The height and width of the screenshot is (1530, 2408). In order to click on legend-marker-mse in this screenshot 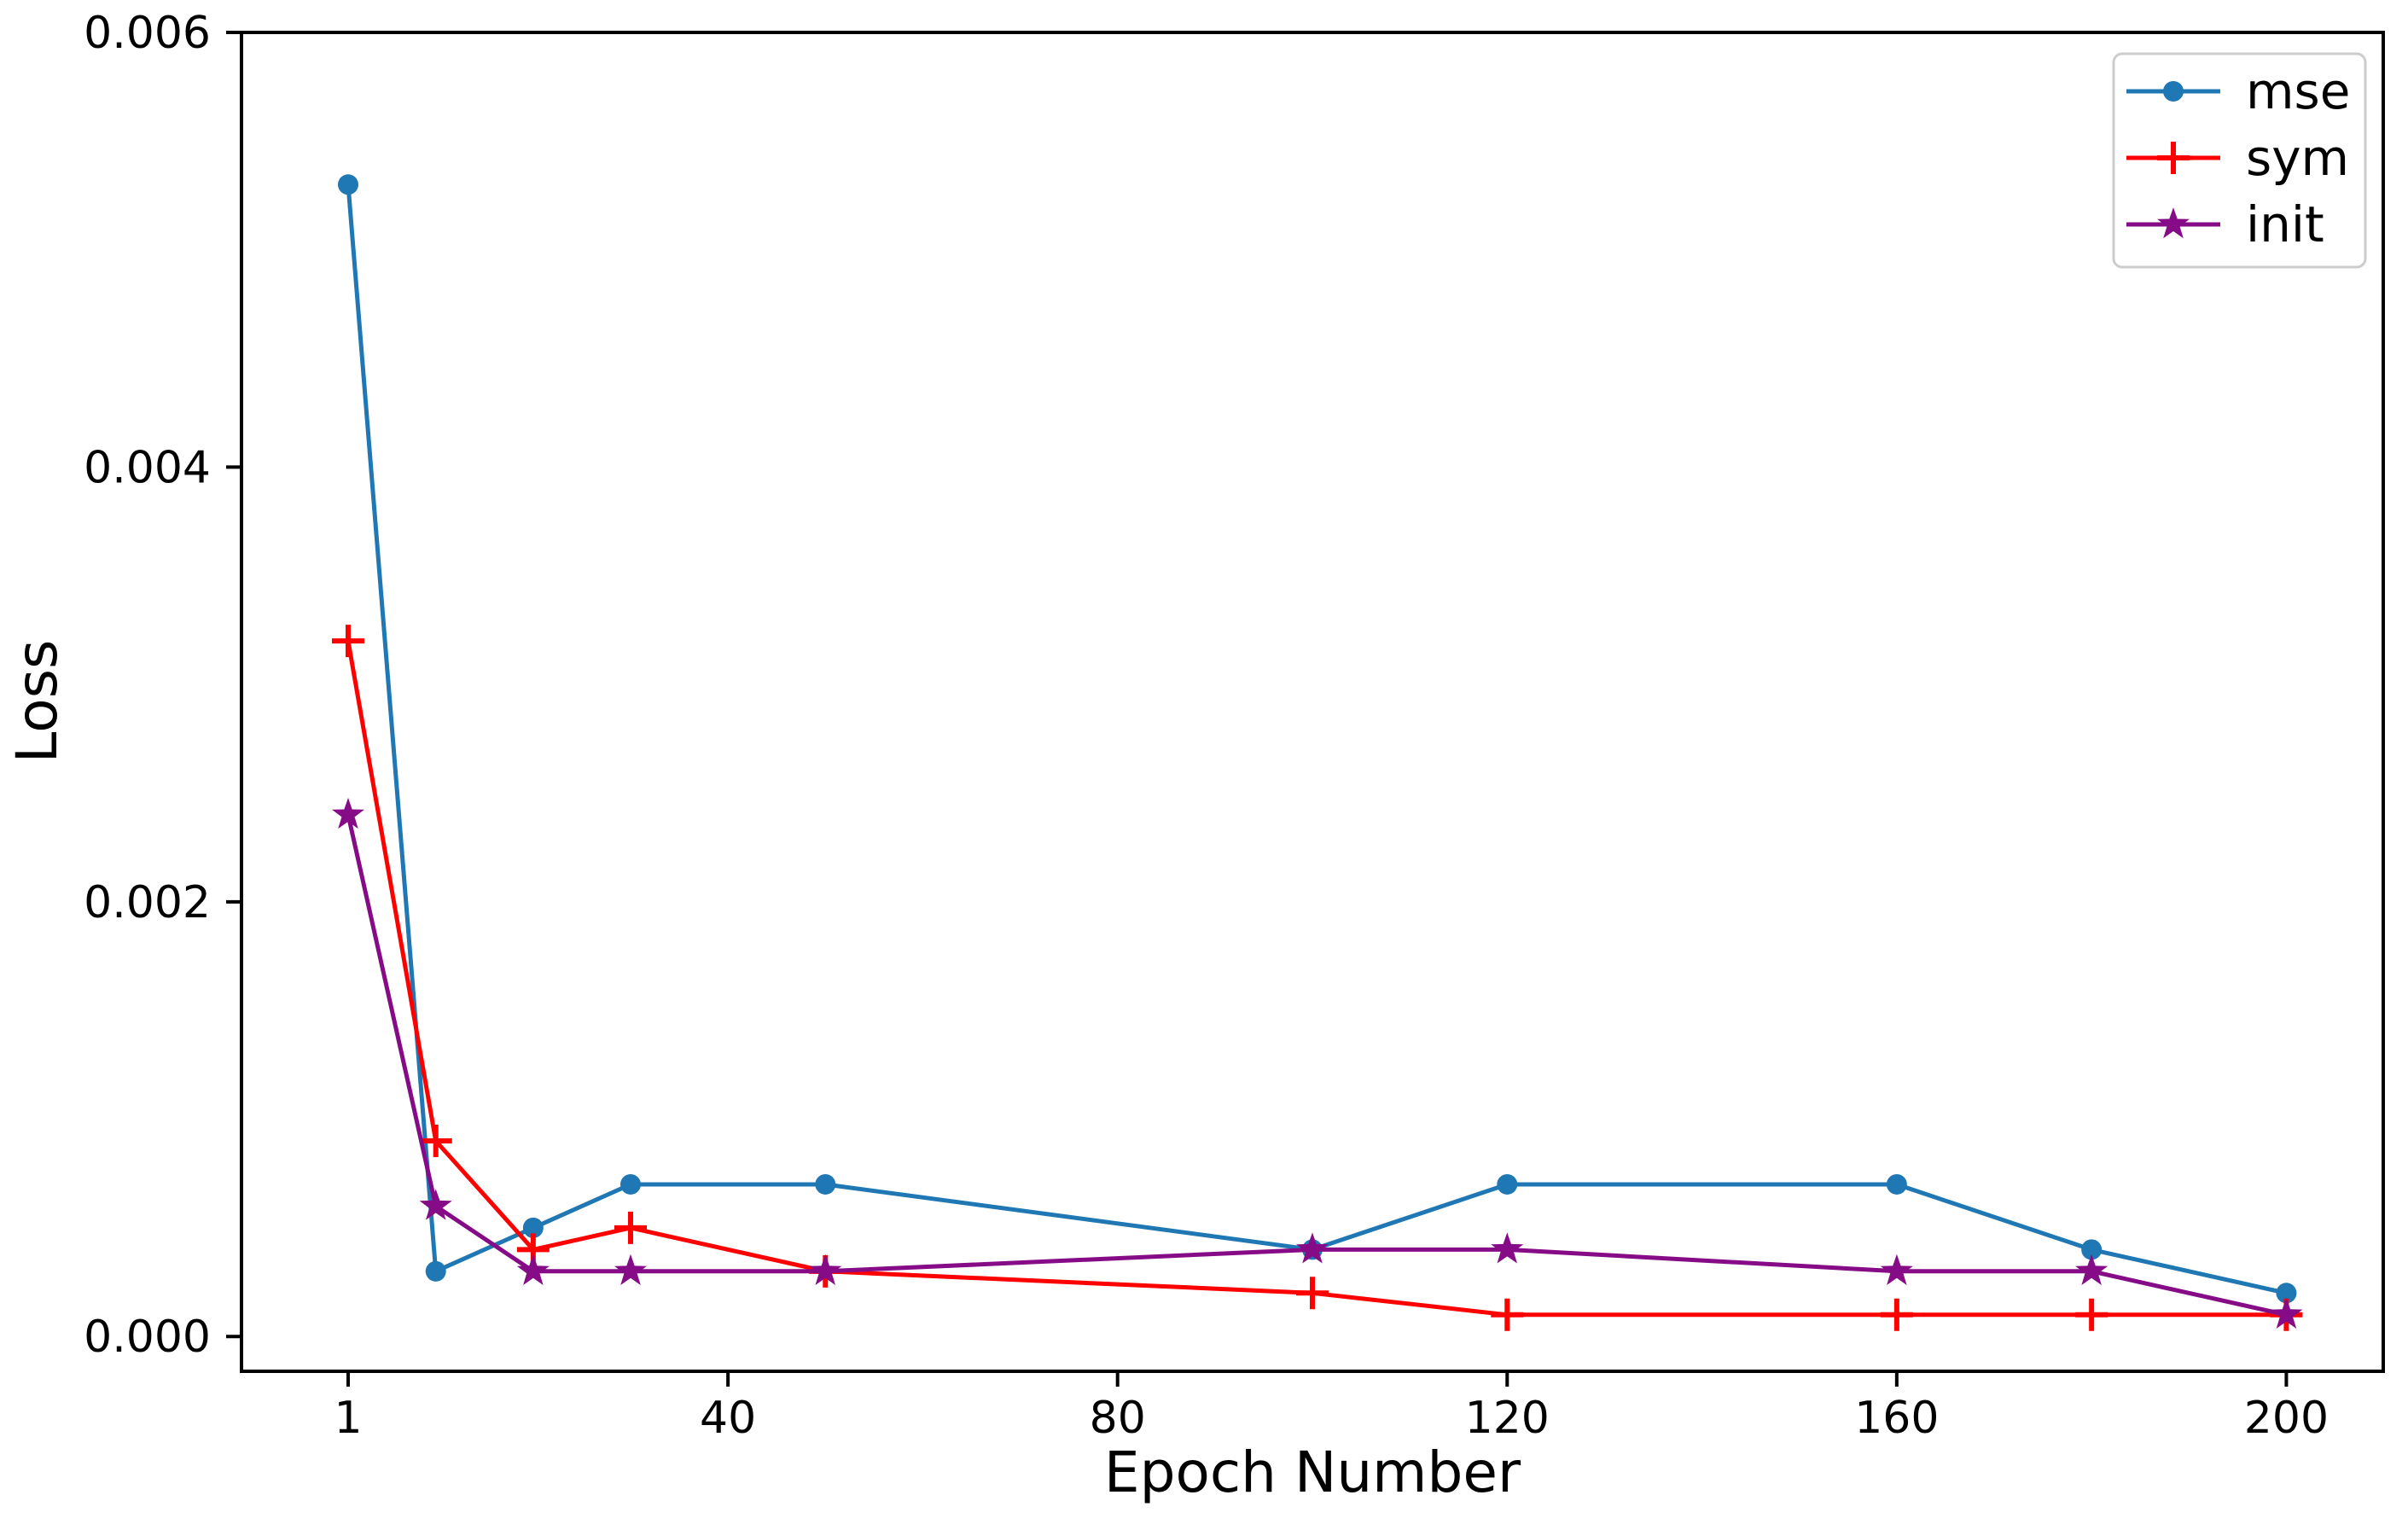, I will do `click(2173, 91)`.